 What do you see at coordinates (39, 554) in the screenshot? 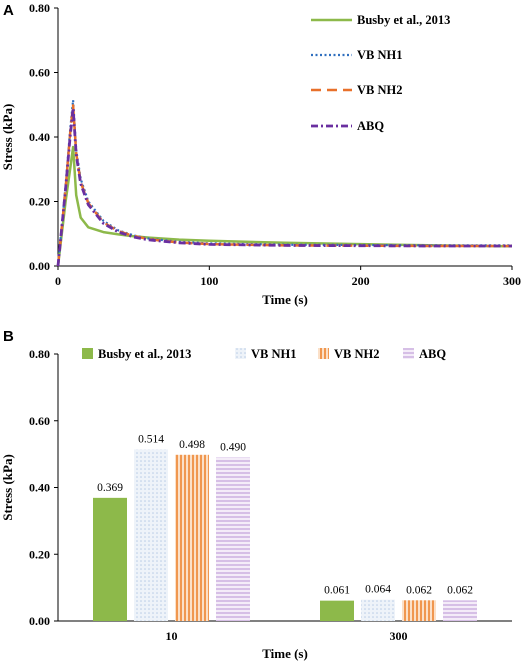
I see `panel-b-y-tick-label: 0.20` at bounding box center [39, 554].